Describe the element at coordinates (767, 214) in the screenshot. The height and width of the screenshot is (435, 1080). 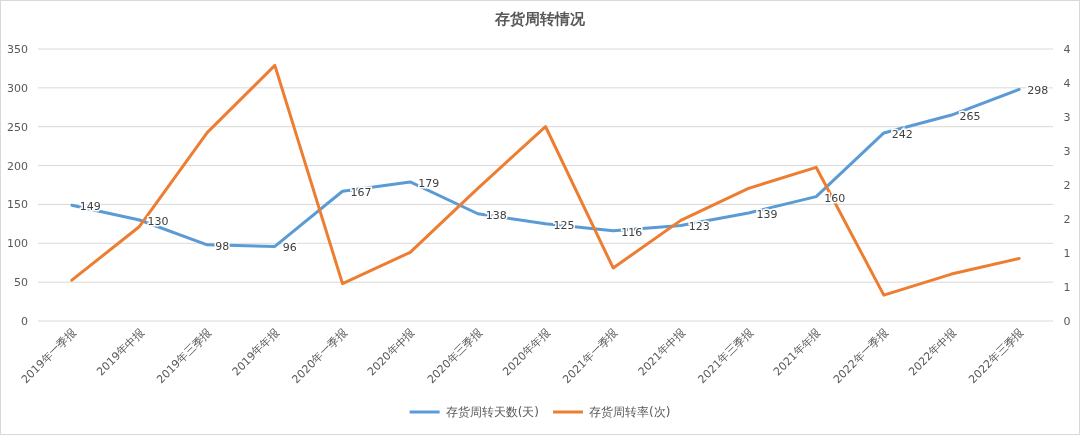
I see `data-label: 139` at that location.